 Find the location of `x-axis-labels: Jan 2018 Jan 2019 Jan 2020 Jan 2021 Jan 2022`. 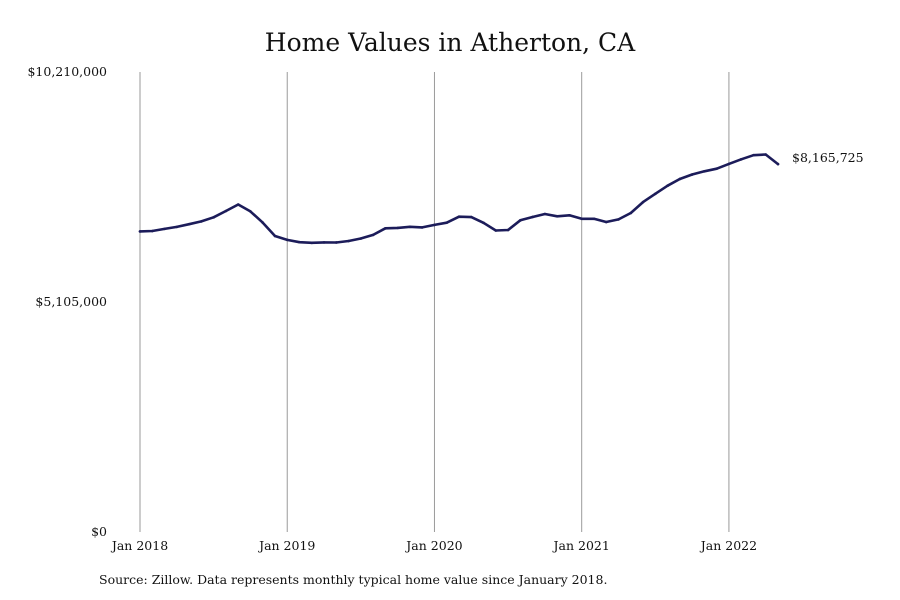

x-axis-labels: Jan 2018 Jan 2019 Jan 2020 Jan 2021 Jan 2022 is located at coordinates (433, 545).